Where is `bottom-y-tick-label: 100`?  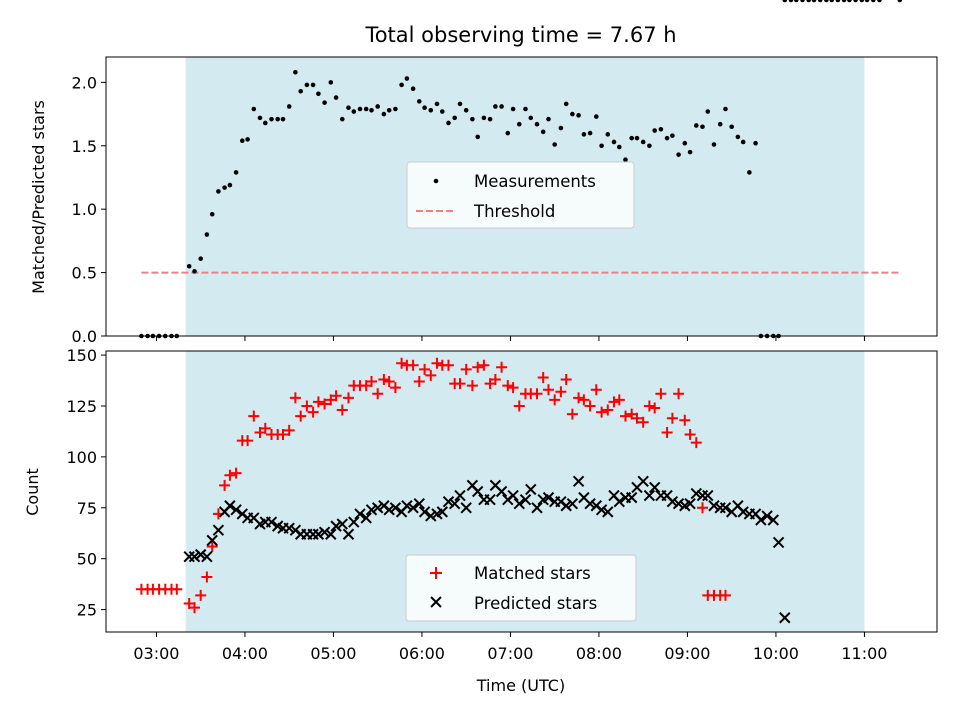
bottom-y-tick-label: 100 is located at coordinates (81, 457).